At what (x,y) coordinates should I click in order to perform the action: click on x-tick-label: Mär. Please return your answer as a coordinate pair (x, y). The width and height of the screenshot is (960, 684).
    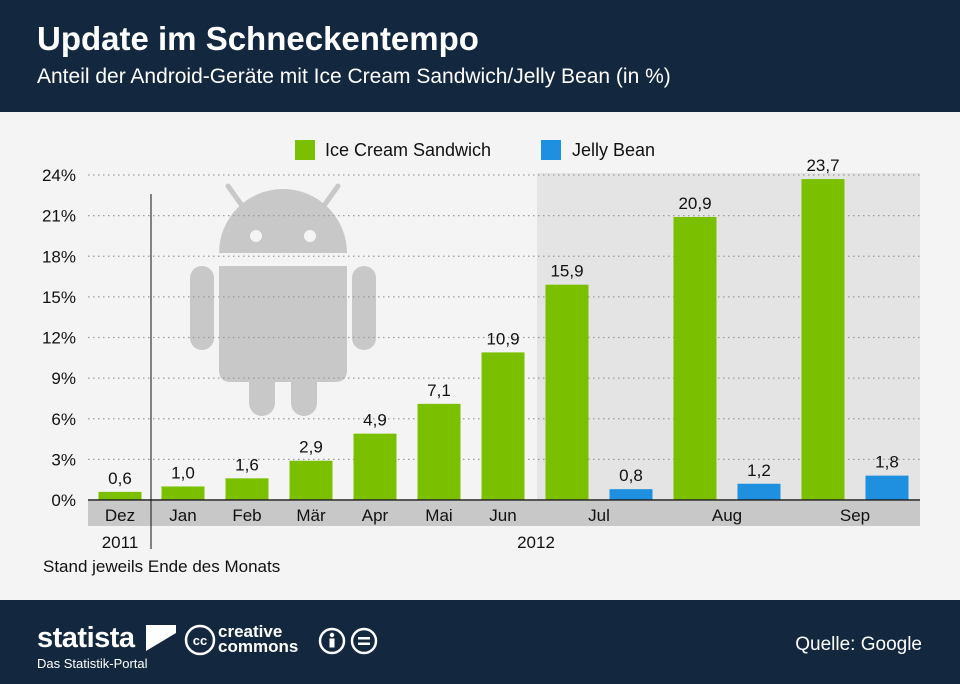
    Looking at the image, I should click on (311, 515).